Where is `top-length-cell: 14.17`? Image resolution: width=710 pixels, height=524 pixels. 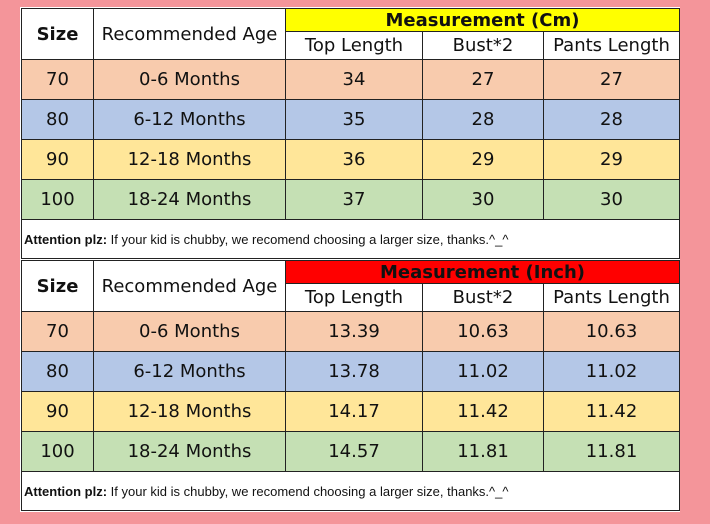
top-length-cell: 14.17 is located at coordinates (354, 411).